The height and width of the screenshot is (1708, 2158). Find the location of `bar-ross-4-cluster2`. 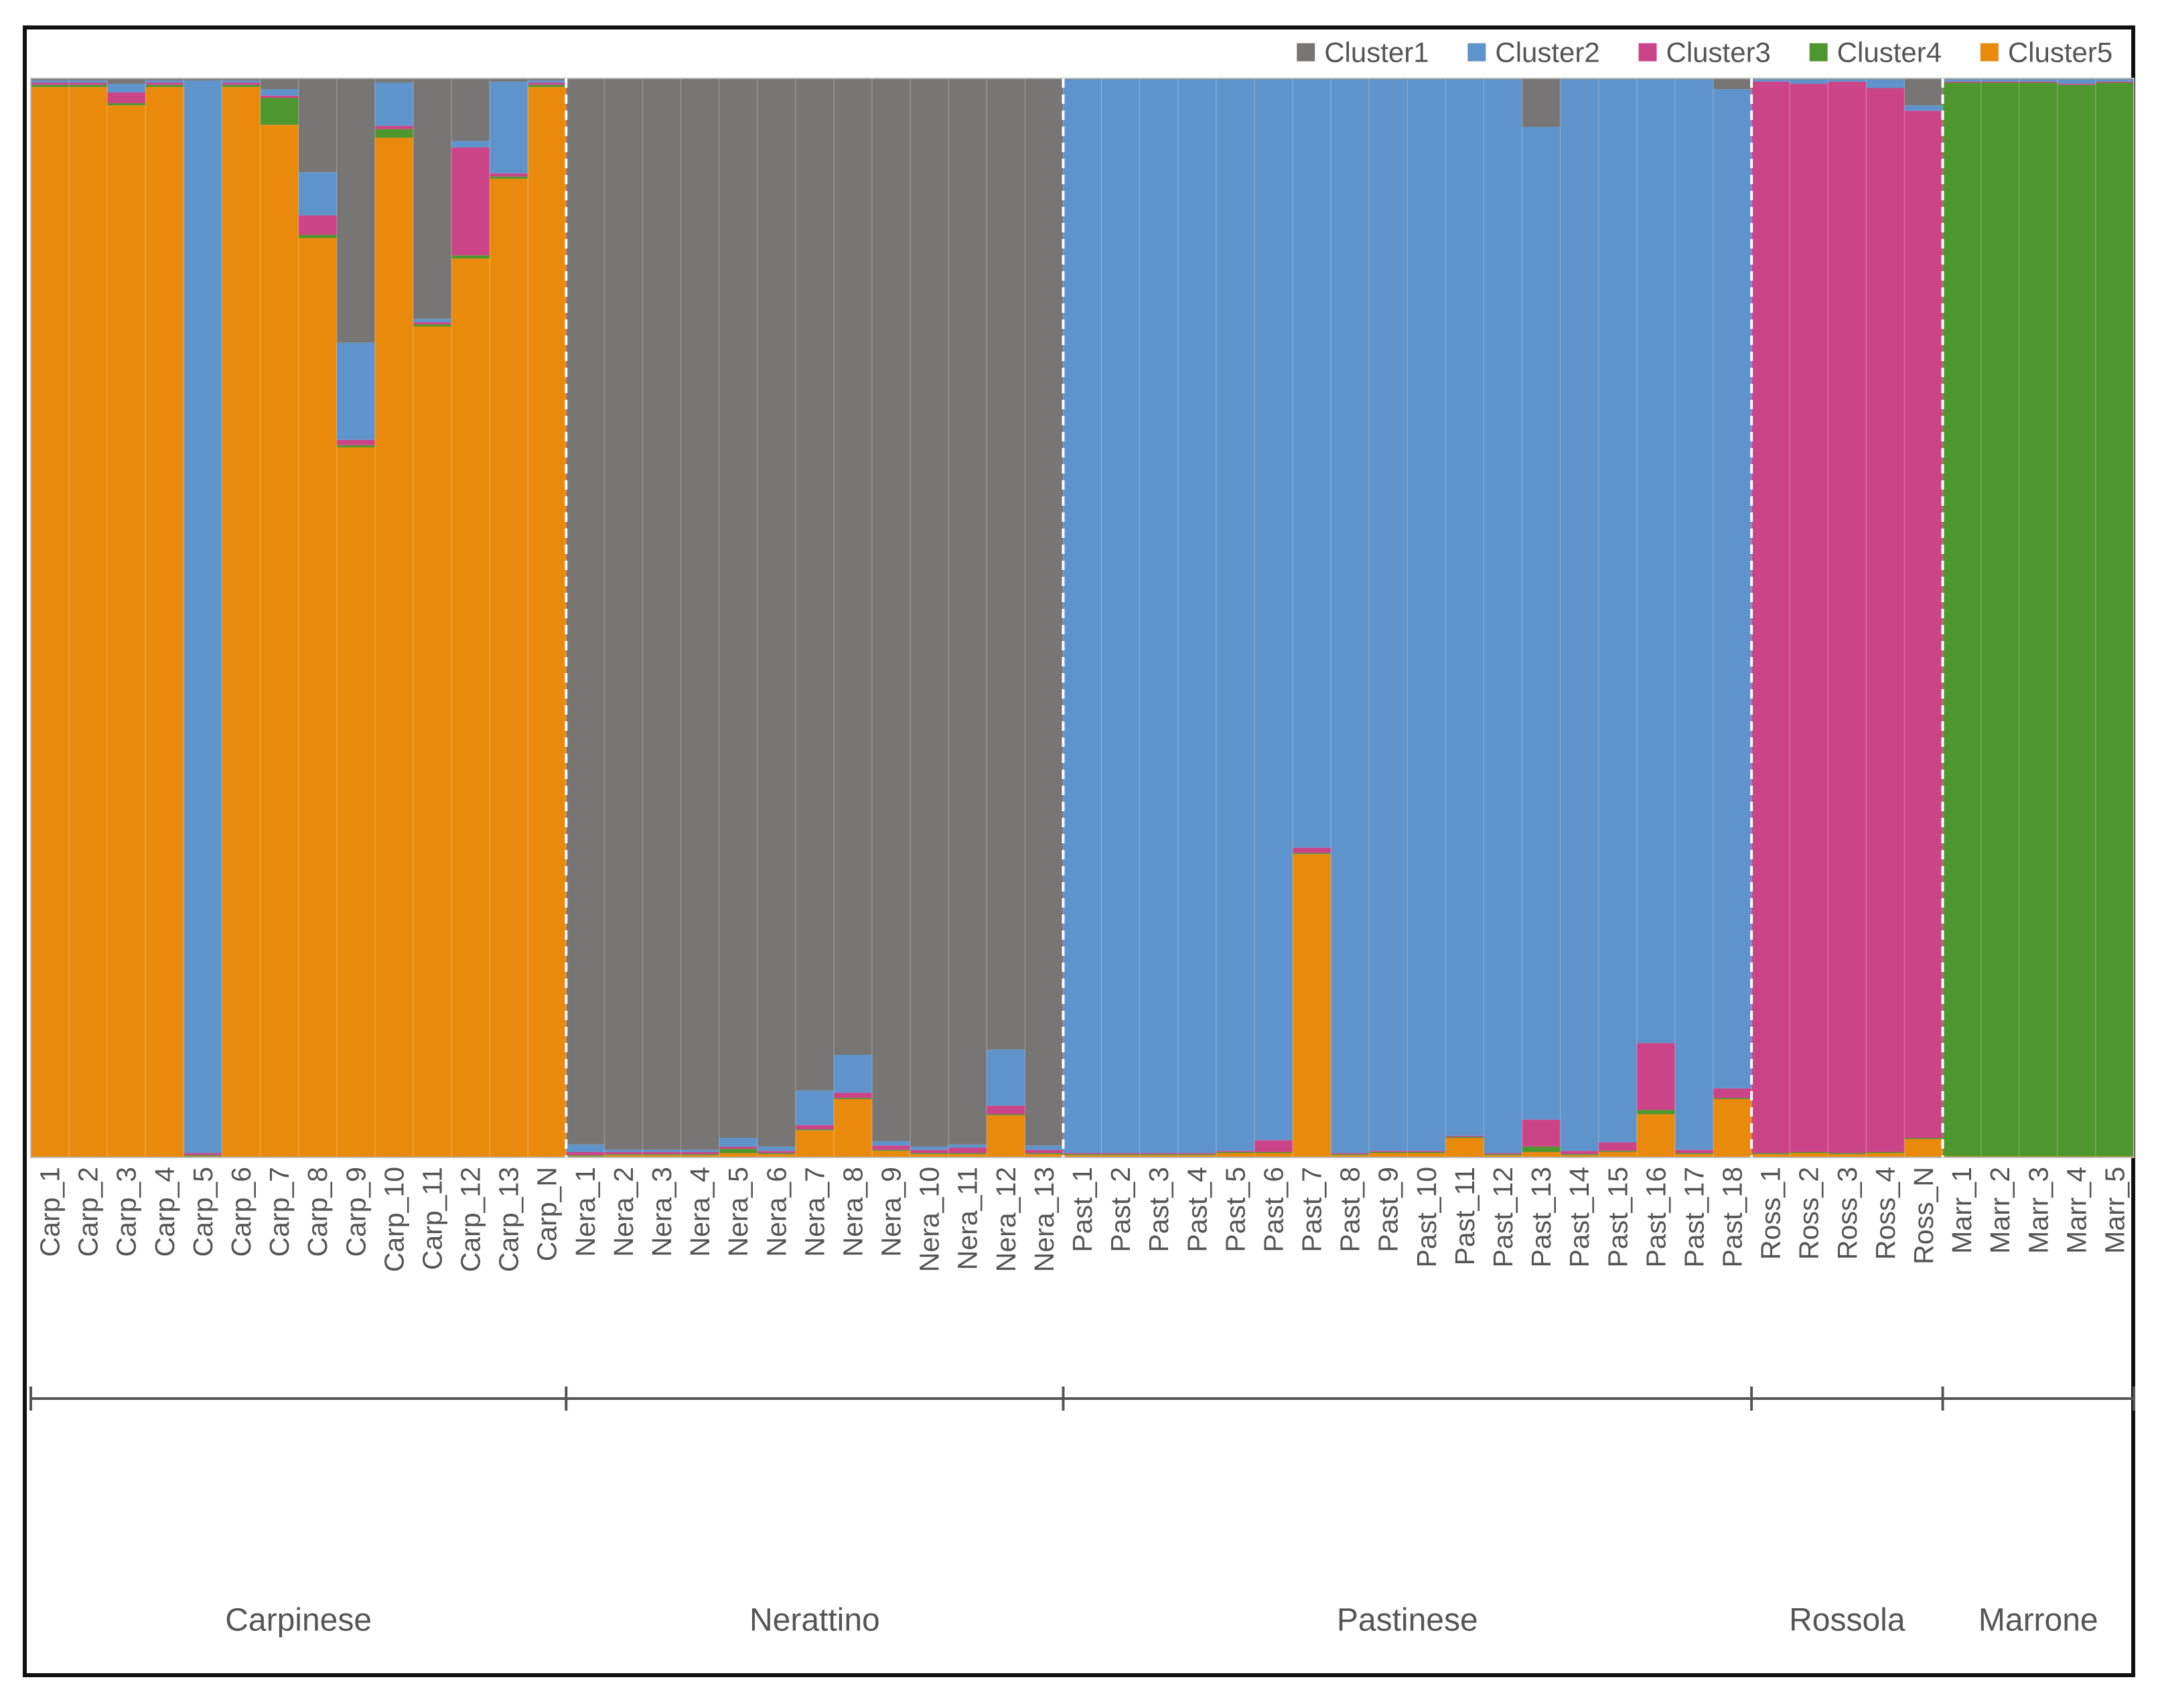

bar-ross-4-cluster2 is located at coordinates (1885, 83).